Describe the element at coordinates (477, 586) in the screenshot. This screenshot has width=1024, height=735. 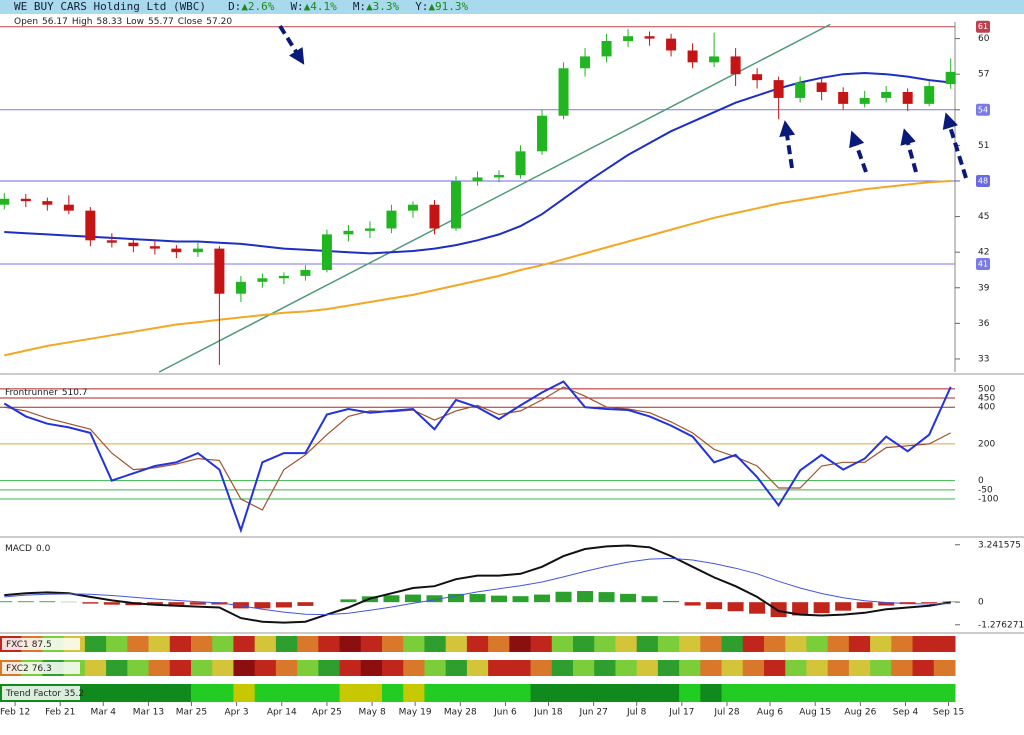
I see `macd-line` at that location.